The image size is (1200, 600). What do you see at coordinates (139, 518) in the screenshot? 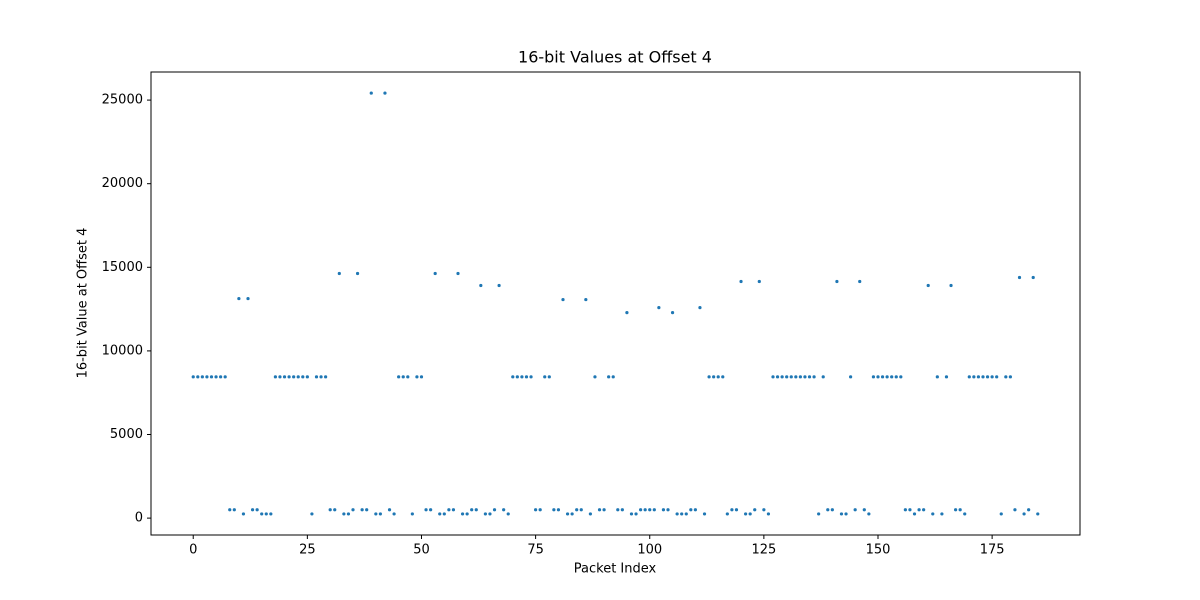
I see `y-tick-label: 0` at bounding box center [139, 518].